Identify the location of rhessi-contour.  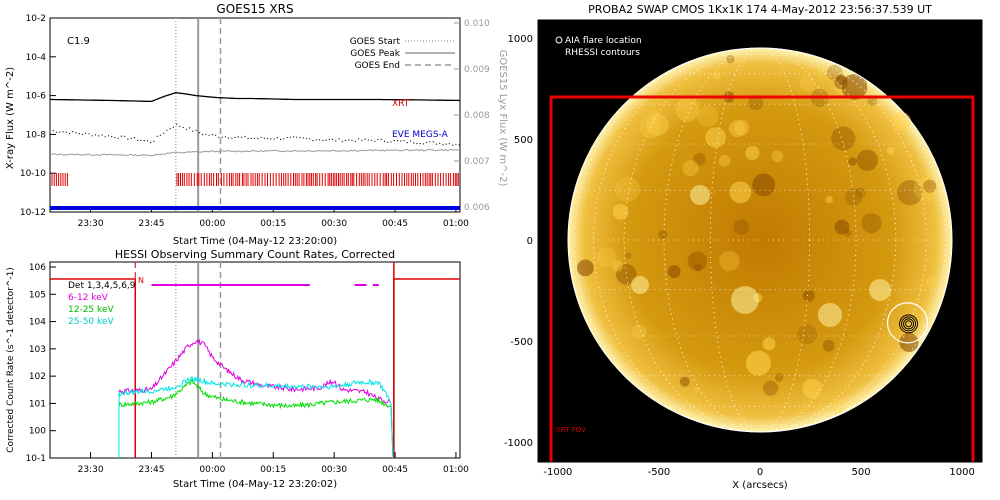
(908, 324).